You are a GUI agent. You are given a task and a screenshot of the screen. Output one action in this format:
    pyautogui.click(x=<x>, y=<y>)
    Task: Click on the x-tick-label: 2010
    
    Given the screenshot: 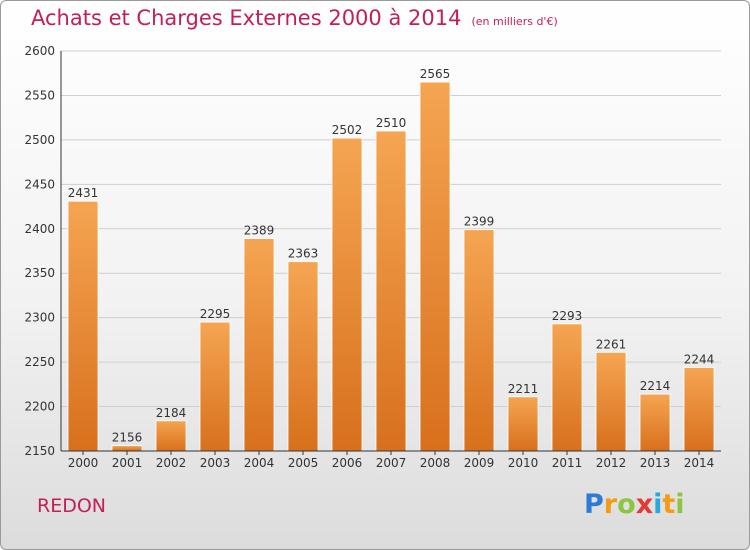 What is the action you would take?
    pyautogui.click(x=523, y=463)
    